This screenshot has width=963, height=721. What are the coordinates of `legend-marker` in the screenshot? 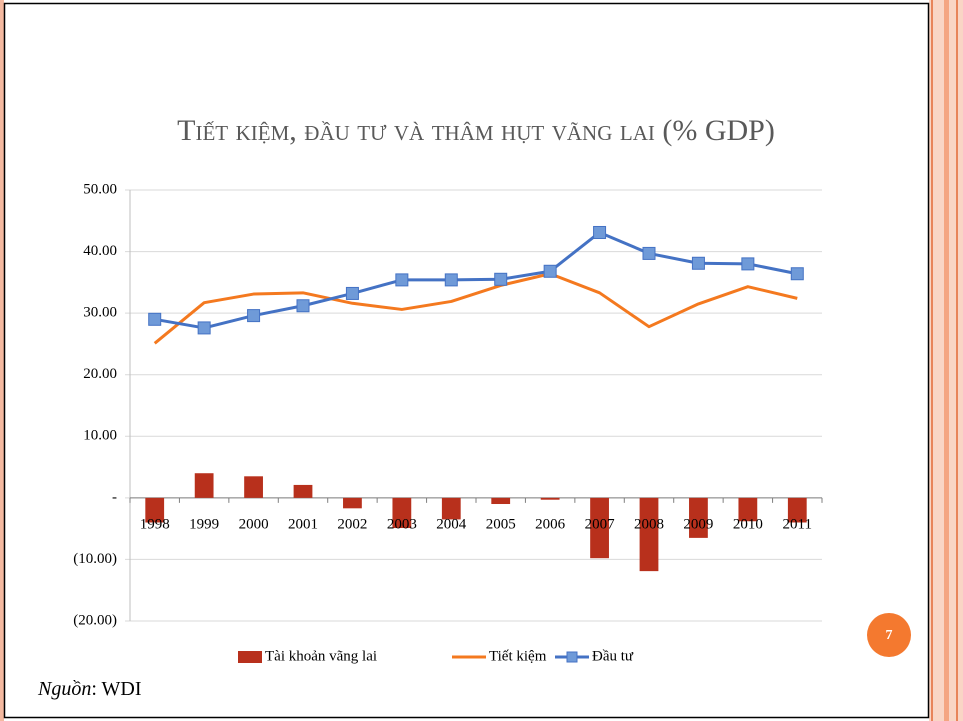 It's located at (572, 657).